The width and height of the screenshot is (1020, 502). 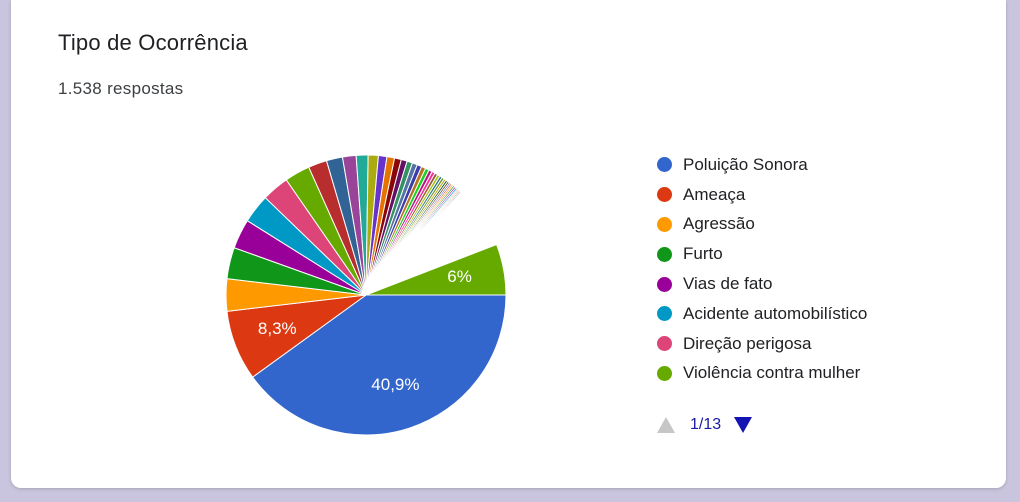 I want to click on legend-label: Vias de fato, so click(x=728, y=284).